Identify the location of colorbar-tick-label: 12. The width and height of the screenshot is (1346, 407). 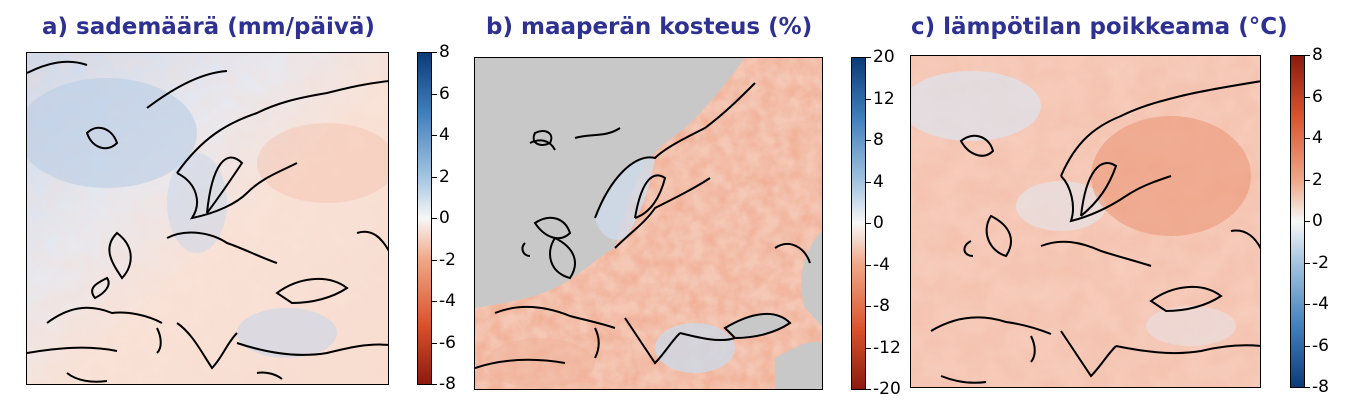
(884, 99).